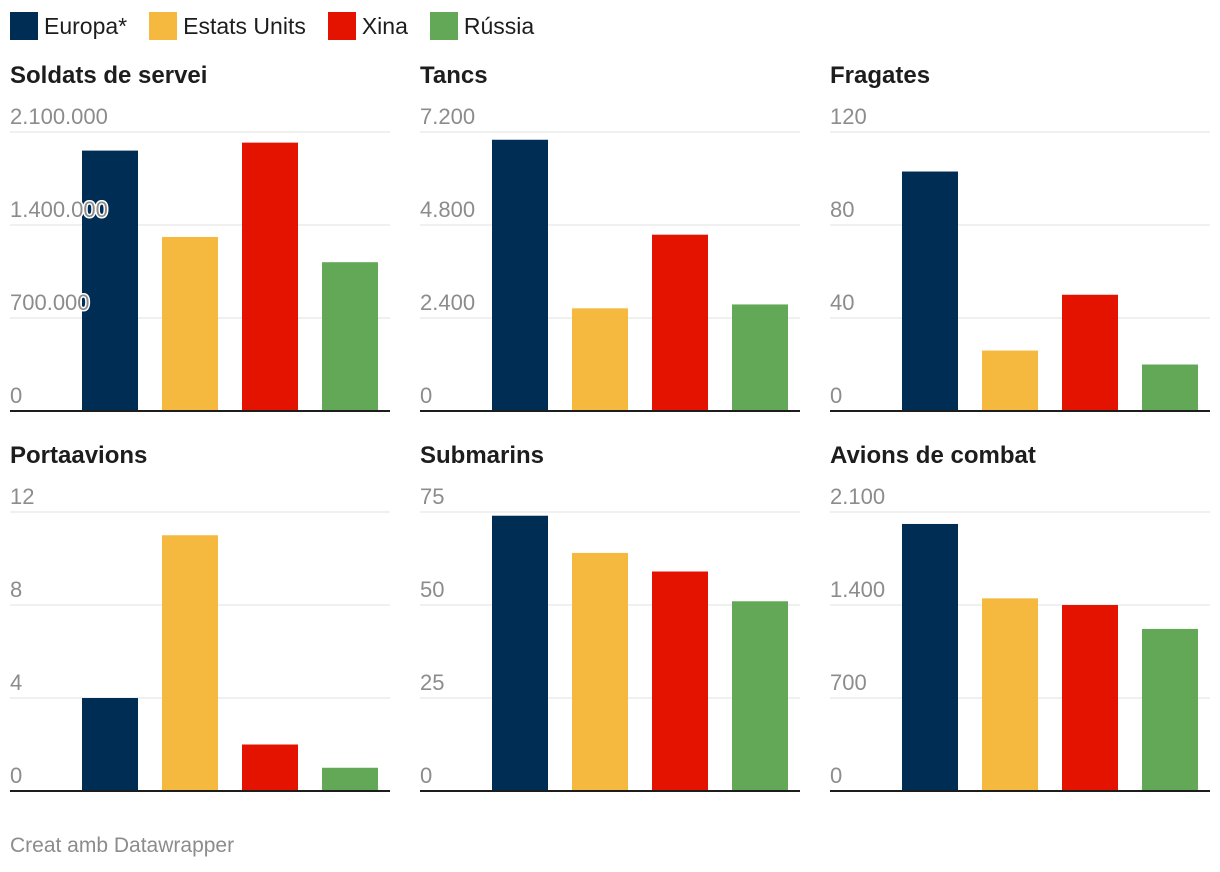 The image size is (1220, 872). Describe the element at coordinates (933, 455) in the screenshot. I see `chart-title: Avions de combat` at that location.